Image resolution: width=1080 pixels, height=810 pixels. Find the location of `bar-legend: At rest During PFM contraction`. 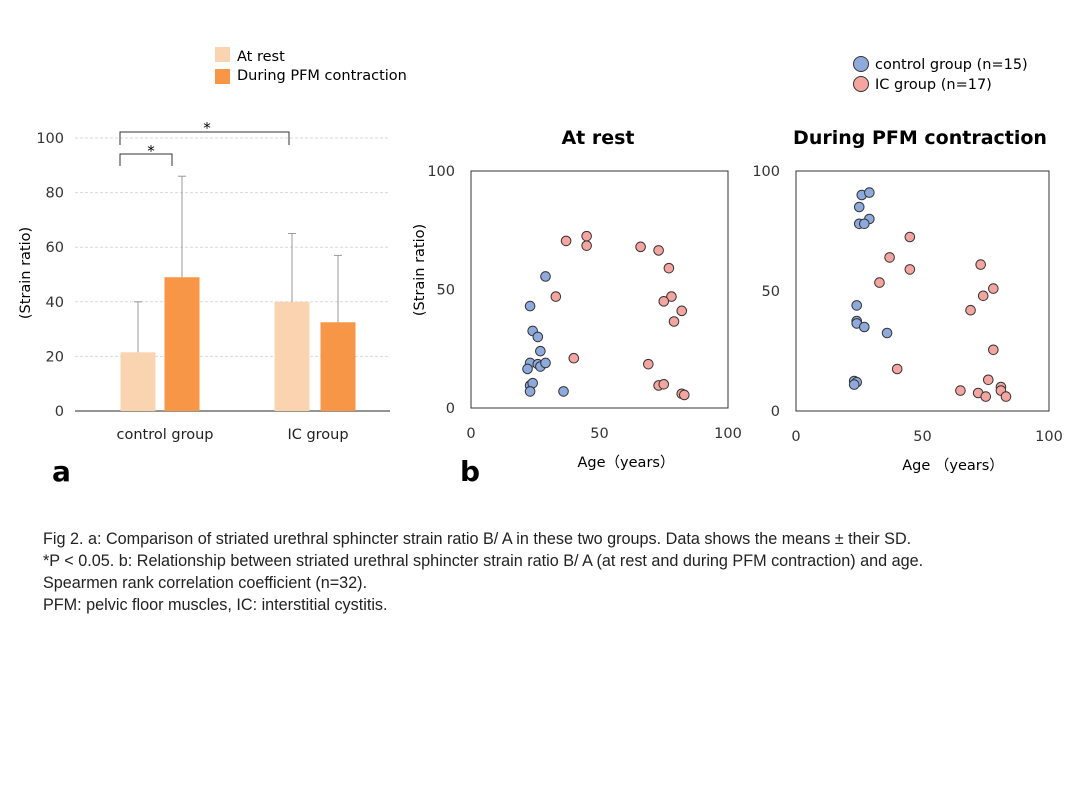

bar-legend: At rest During PFM contraction is located at coordinates (311, 65).